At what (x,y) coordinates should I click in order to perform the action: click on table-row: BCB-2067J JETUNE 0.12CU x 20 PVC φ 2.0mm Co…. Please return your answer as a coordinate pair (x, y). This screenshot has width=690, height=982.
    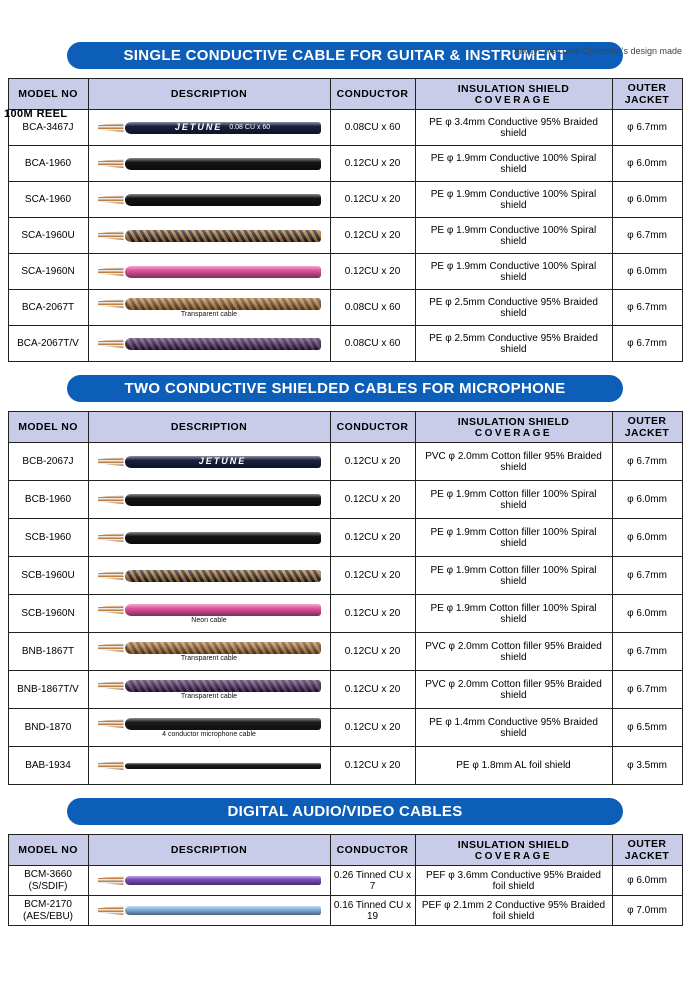
    Looking at the image, I should click on (345, 461).